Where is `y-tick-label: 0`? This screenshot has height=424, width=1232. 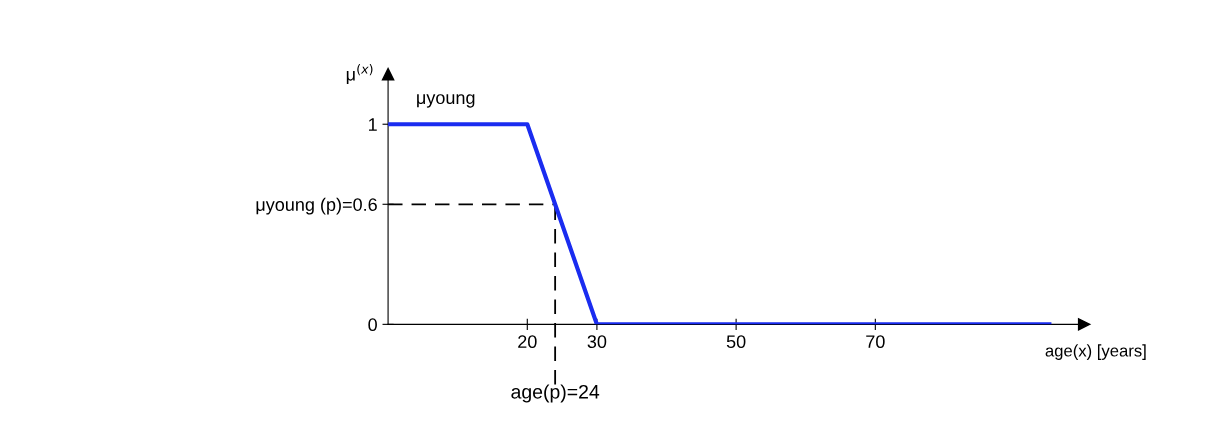
y-tick-label: 0 is located at coordinates (372, 325).